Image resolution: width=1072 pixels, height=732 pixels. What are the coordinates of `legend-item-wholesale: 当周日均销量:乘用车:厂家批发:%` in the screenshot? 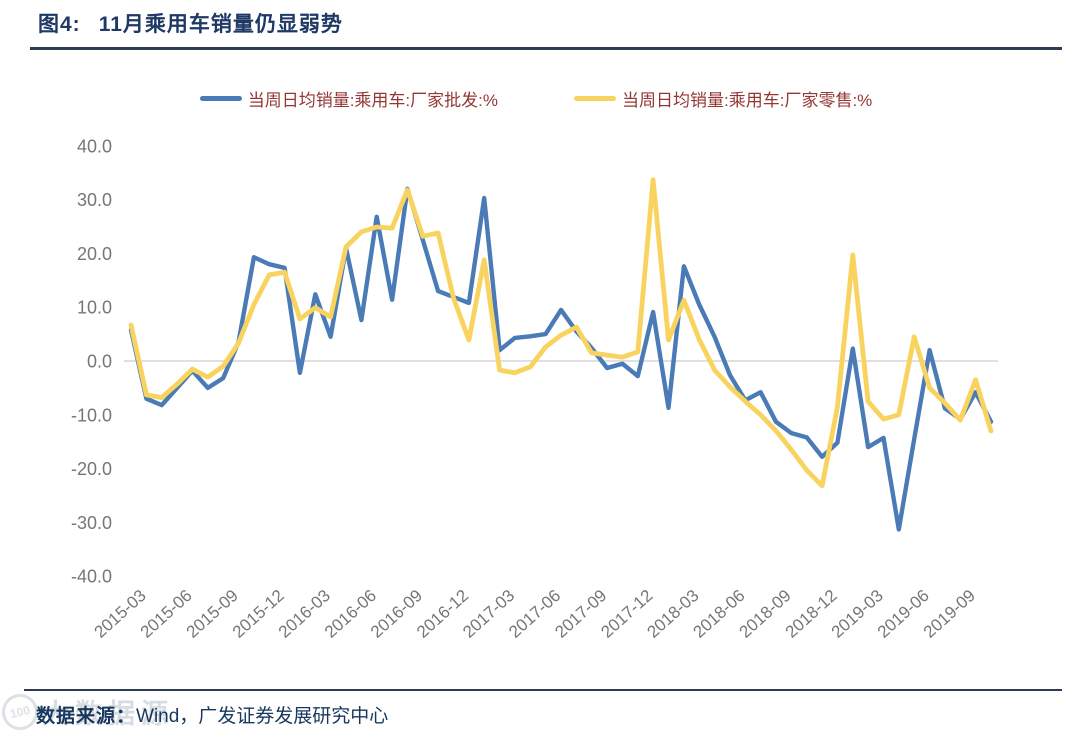 It's located at (348, 98).